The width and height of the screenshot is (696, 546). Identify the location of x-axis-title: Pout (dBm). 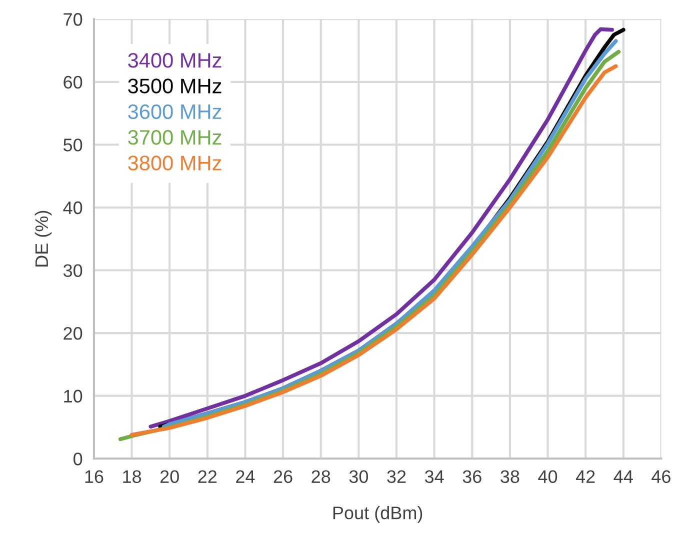
(377, 514).